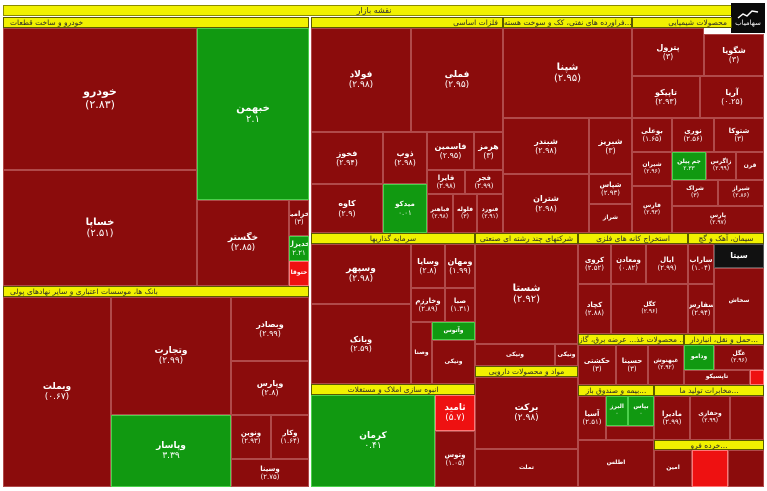 This screenshot has width=767, height=491. Describe the element at coordinates (701, 309) in the screenshot. I see `tile-sfars: سفارس (۲.۹۴)` at that location.